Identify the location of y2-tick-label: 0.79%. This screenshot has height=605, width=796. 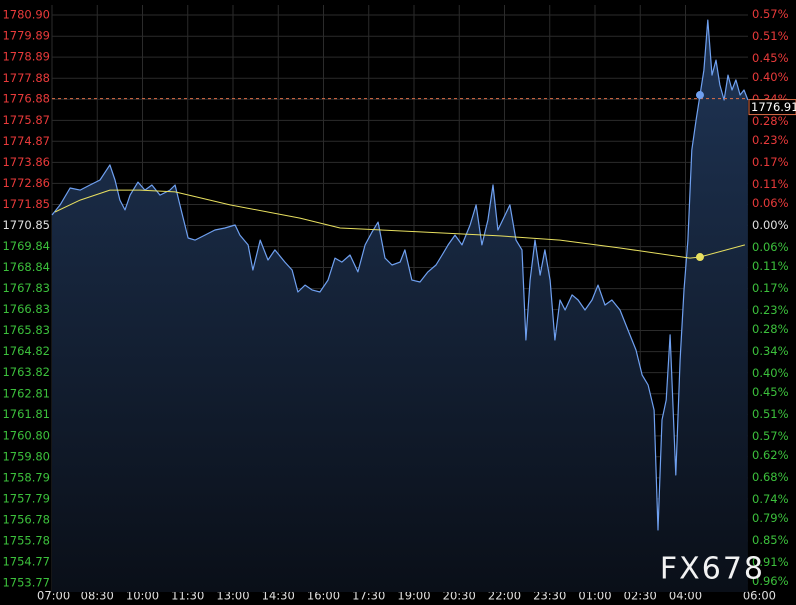
(770, 518).